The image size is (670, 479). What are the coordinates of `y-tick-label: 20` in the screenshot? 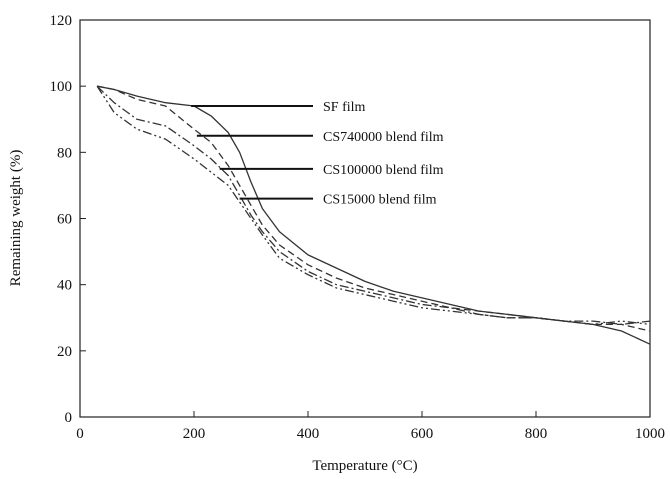 It's located at (64, 352).